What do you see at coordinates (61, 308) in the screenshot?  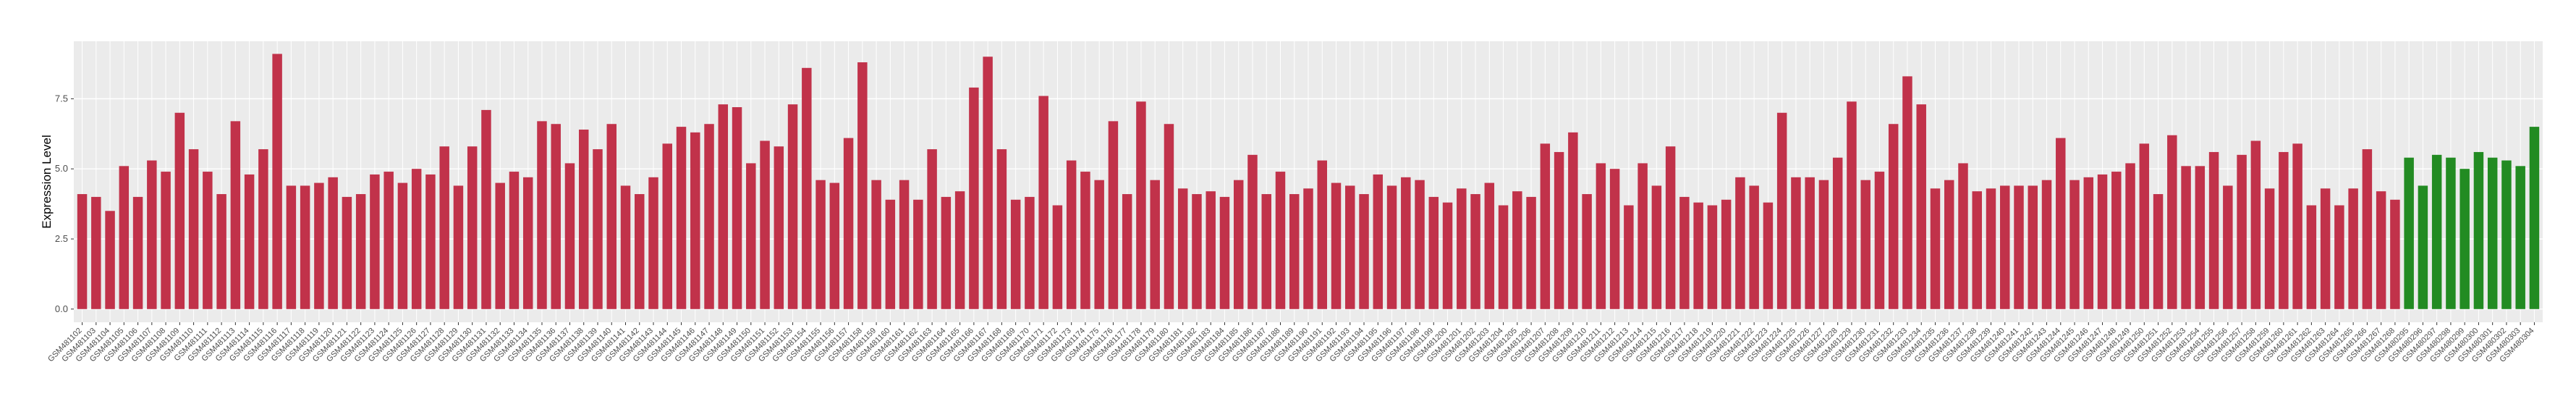 I see `y-tick-label: 0.0` at bounding box center [61, 308].